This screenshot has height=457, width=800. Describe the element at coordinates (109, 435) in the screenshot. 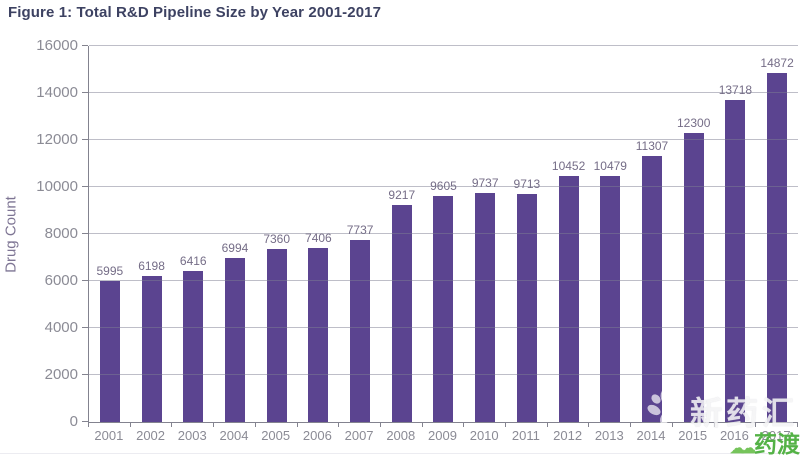

I see `x-axis-label-2001: 2001` at that location.